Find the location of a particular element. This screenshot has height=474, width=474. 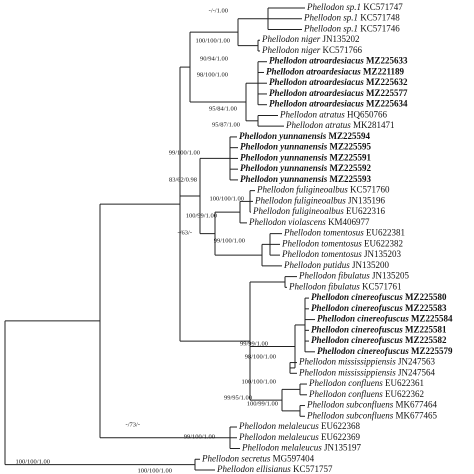

taxon-label: Phellodon violascens KM406977 is located at coordinates (309, 222).